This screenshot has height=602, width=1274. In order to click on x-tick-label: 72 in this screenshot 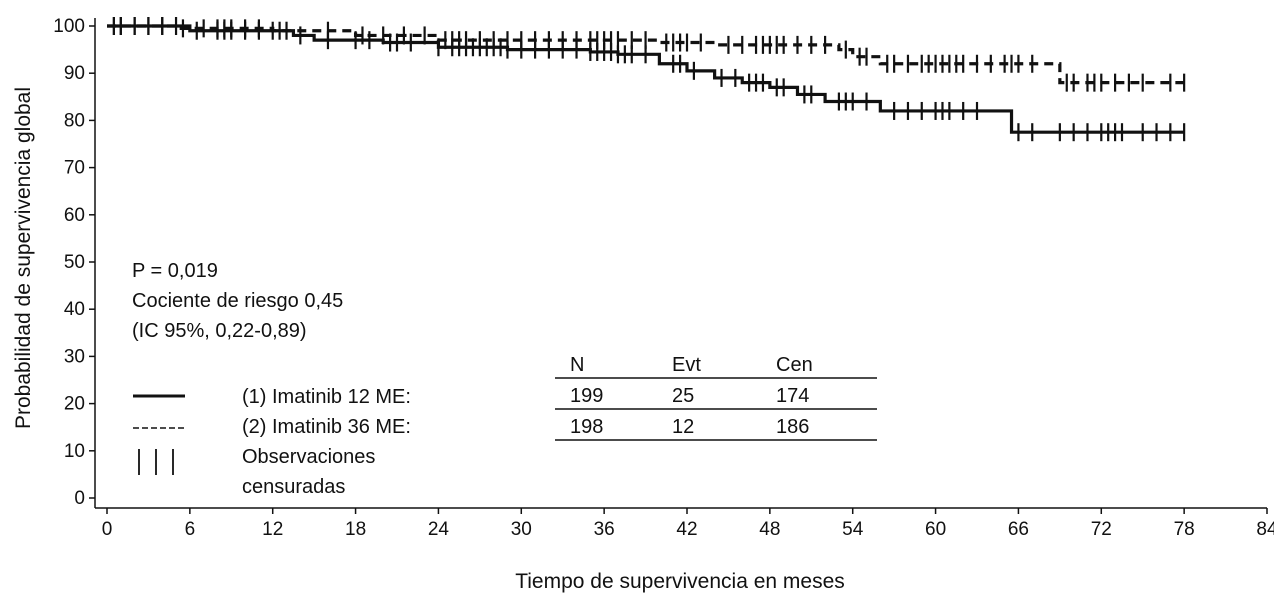, I will do `click(1101, 529)`.